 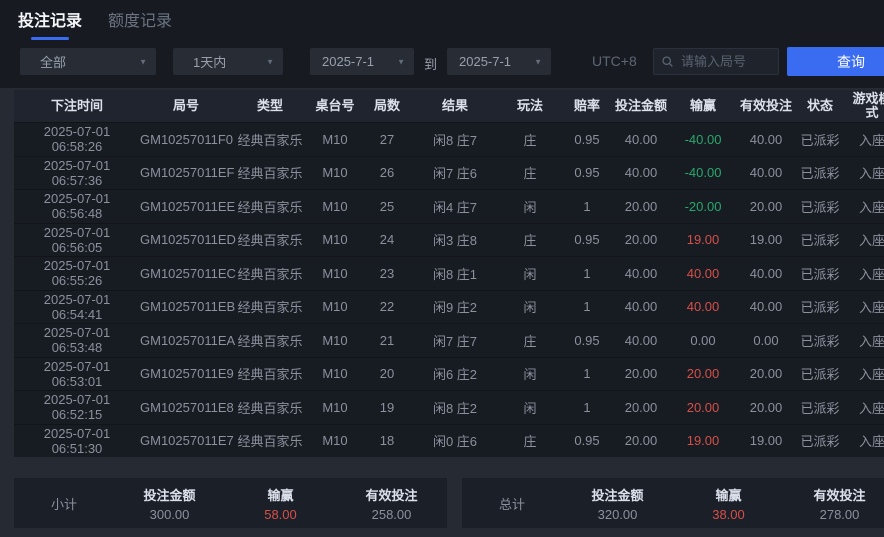 What do you see at coordinates (76, 105) in the screenshot?
I see `header-cell: 下注时间` at bounding box center [76, 105].